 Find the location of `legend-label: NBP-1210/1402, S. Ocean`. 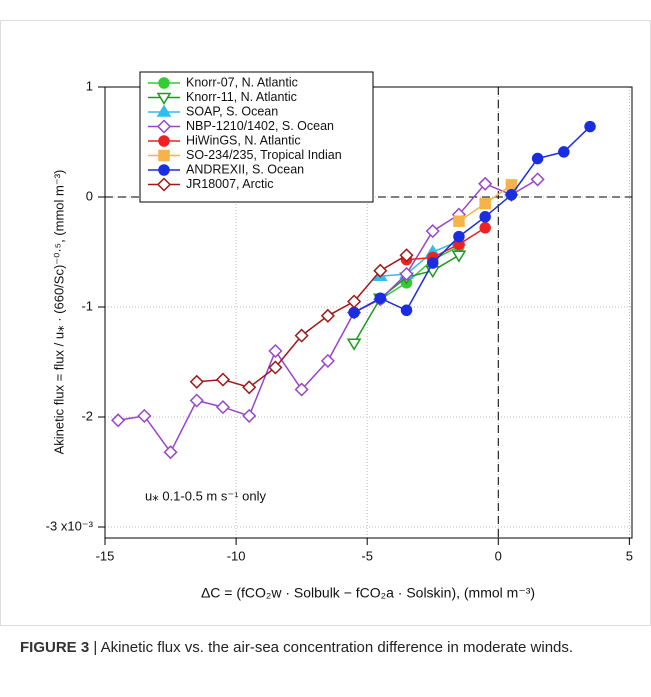

legend-label: NBP-1210/1402, S. Ocean is located at coordinates (260, 126).